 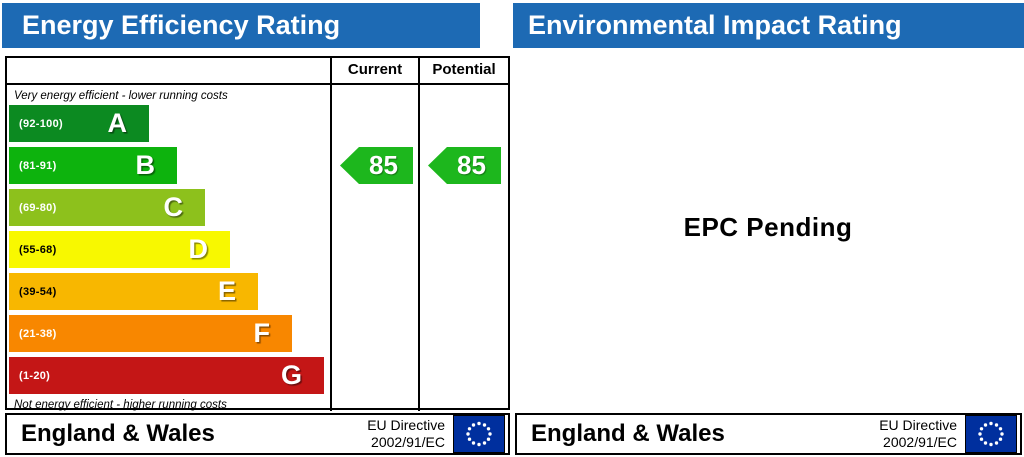 I want to click on band-letter: A, so click(x=117, y=123).